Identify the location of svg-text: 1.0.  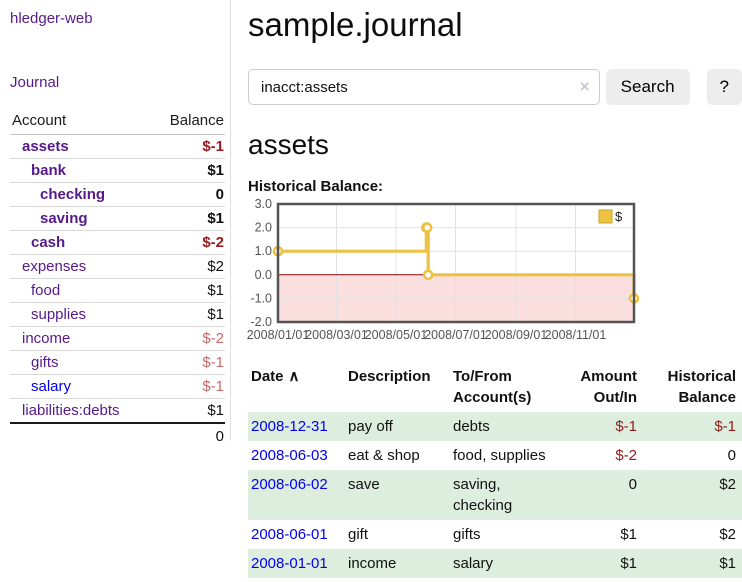
(263, 251).